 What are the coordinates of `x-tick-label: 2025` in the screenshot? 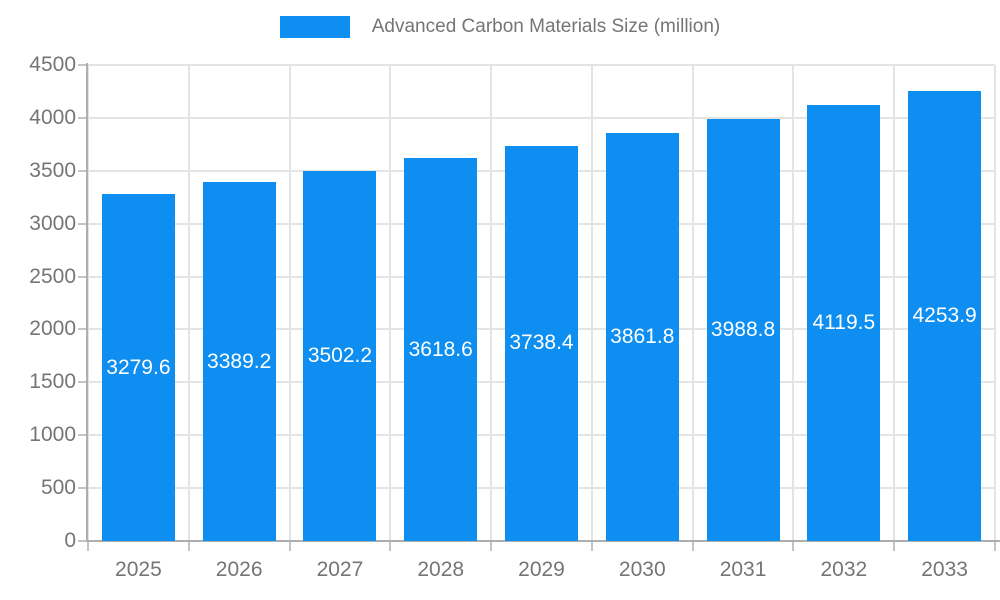 It's located at (138, 569).